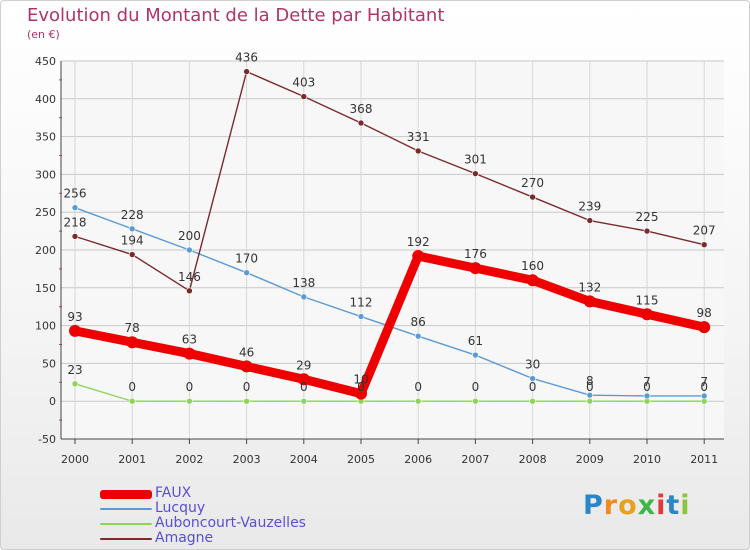  Describe the element at coordinates (43, 34) in the screenshot. I see `chart-subtitle: (en €)` at that location.